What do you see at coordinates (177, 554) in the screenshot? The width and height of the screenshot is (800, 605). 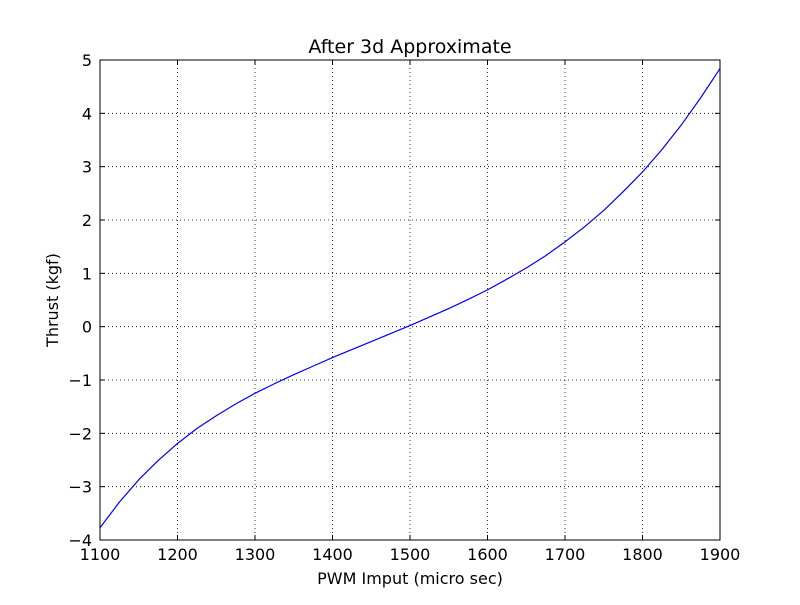 I see `x-tick-label: 1200` at bounding box center [177, 554].